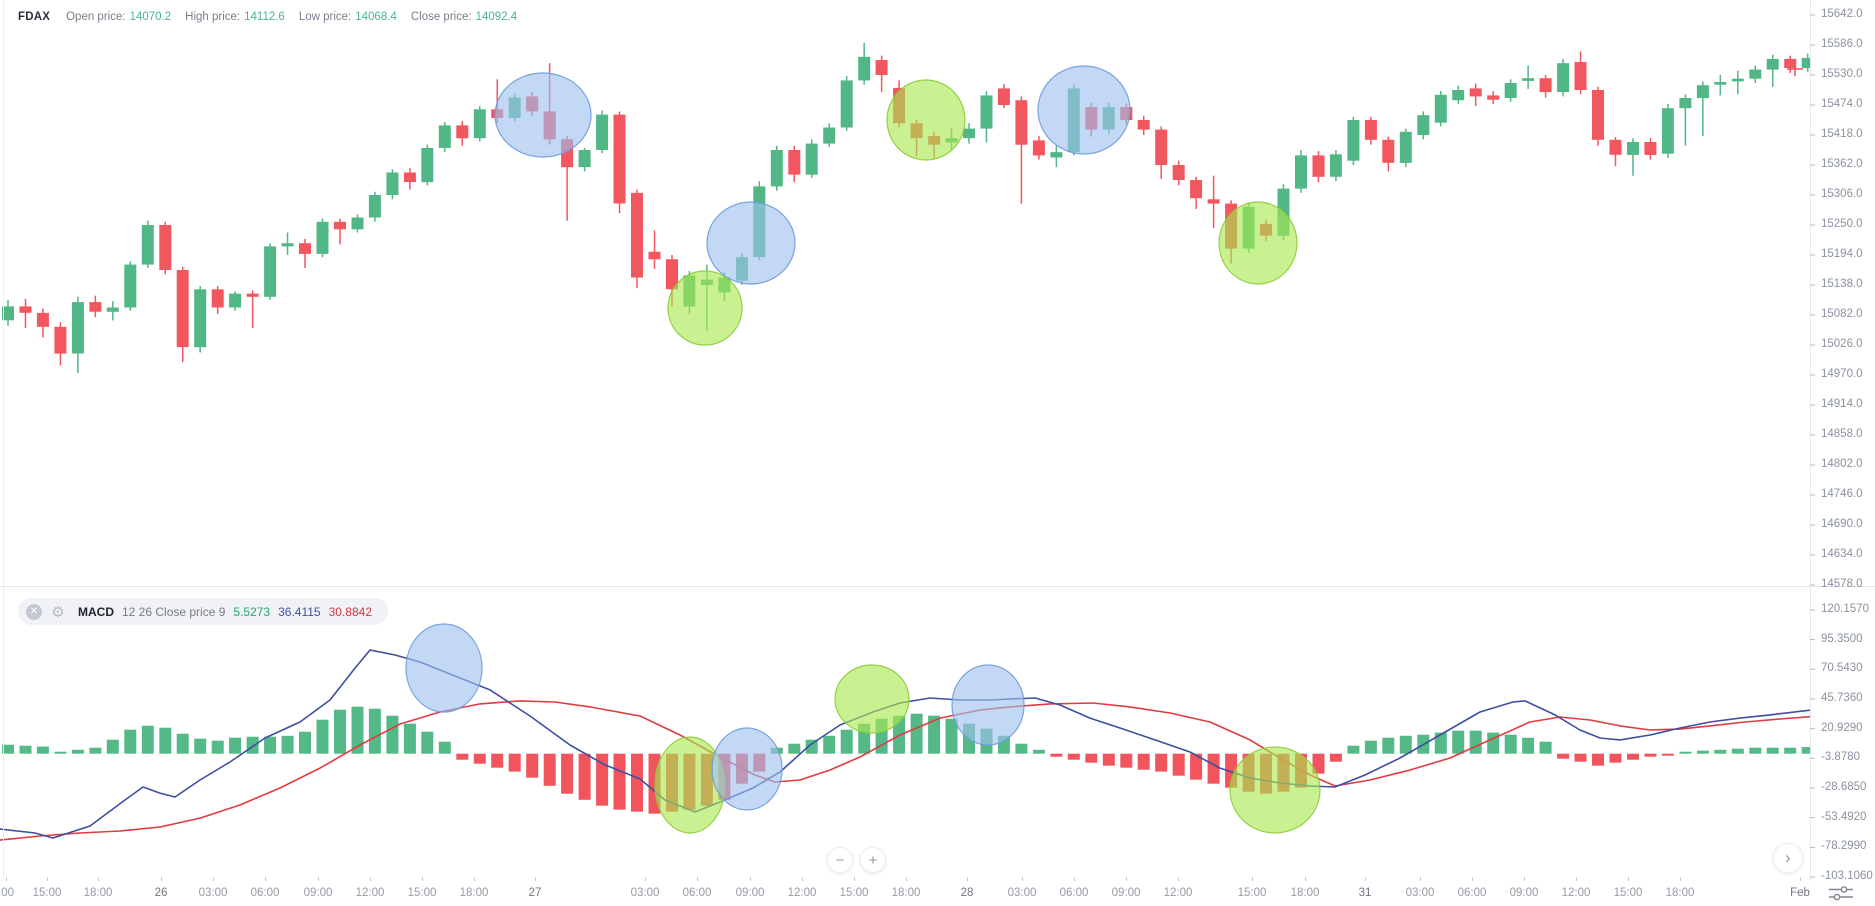 The width and height of the screenshot is (1875, 906). What do you see at coordinates (58, 612) in the screenshot?
I see `indicator-settings-gear-icon: ⚙` at bounding box center [58, 612].